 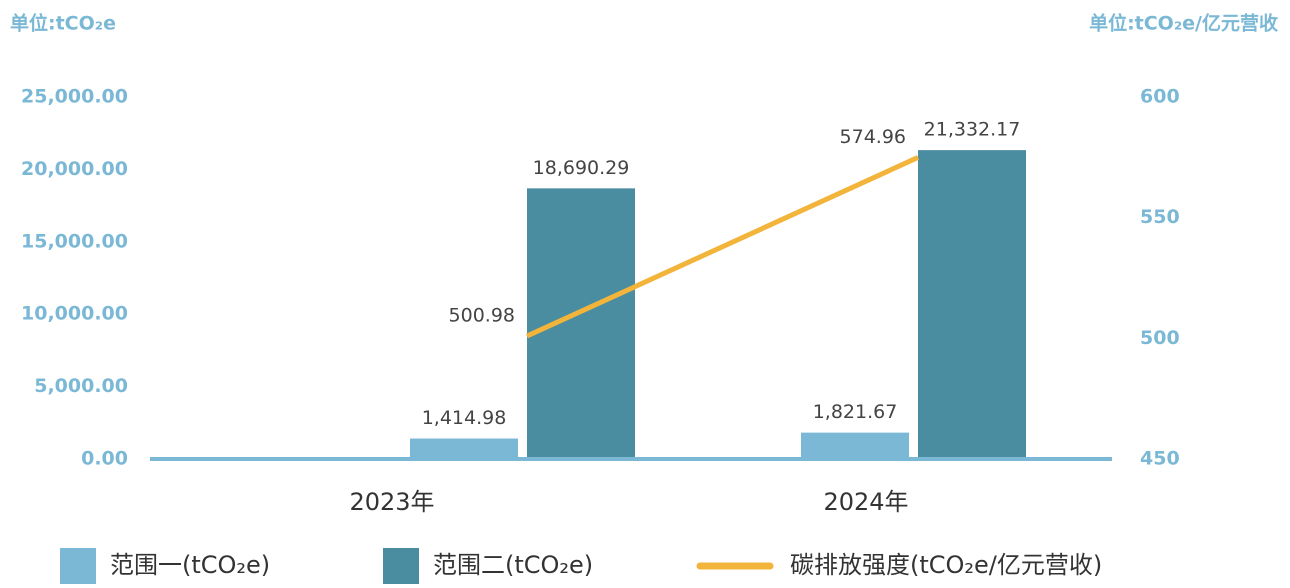 What do you see at coordinates (1160, 338) in the screenshot?
I see `y2-tick-label: 500` at bounding box center [1160, 338].